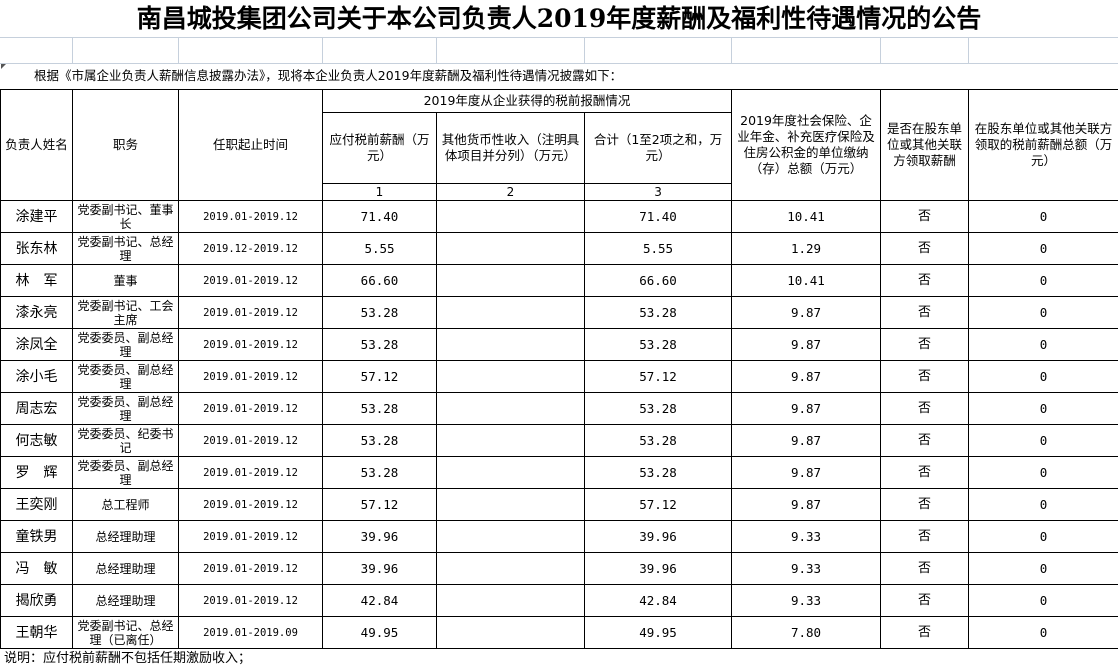  What do you see at coordinates (36, 312) in the screenshot?
I see `cell-name: 漆永亮` at bounding box center [36, 312].